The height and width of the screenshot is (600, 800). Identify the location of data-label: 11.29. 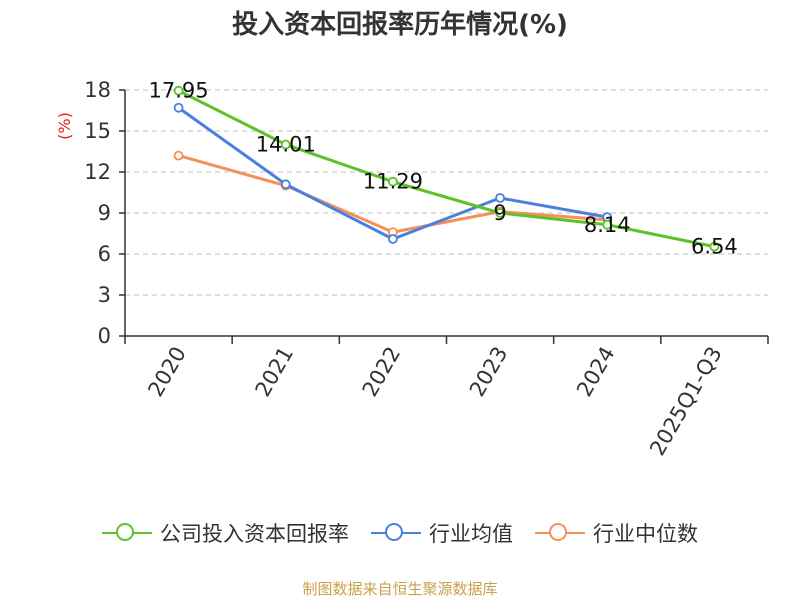
(393, 182).